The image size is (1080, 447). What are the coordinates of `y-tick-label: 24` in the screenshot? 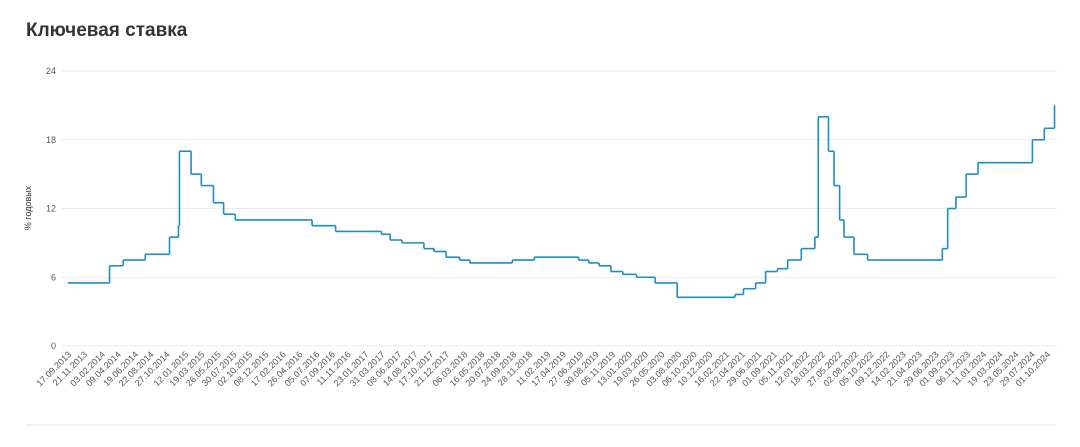 It's located at (51, 71).